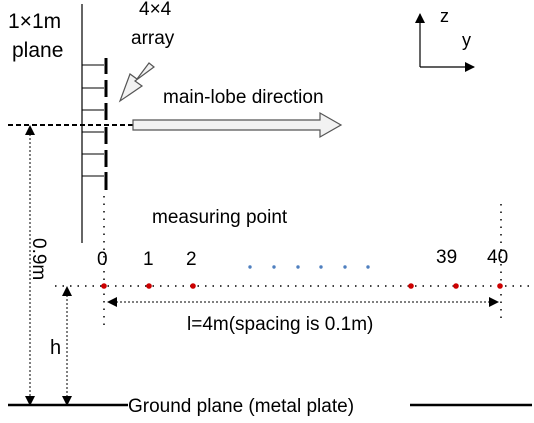 This screenshot has width=534, height=423. I want to click on plane-structure, so click(92, 123).